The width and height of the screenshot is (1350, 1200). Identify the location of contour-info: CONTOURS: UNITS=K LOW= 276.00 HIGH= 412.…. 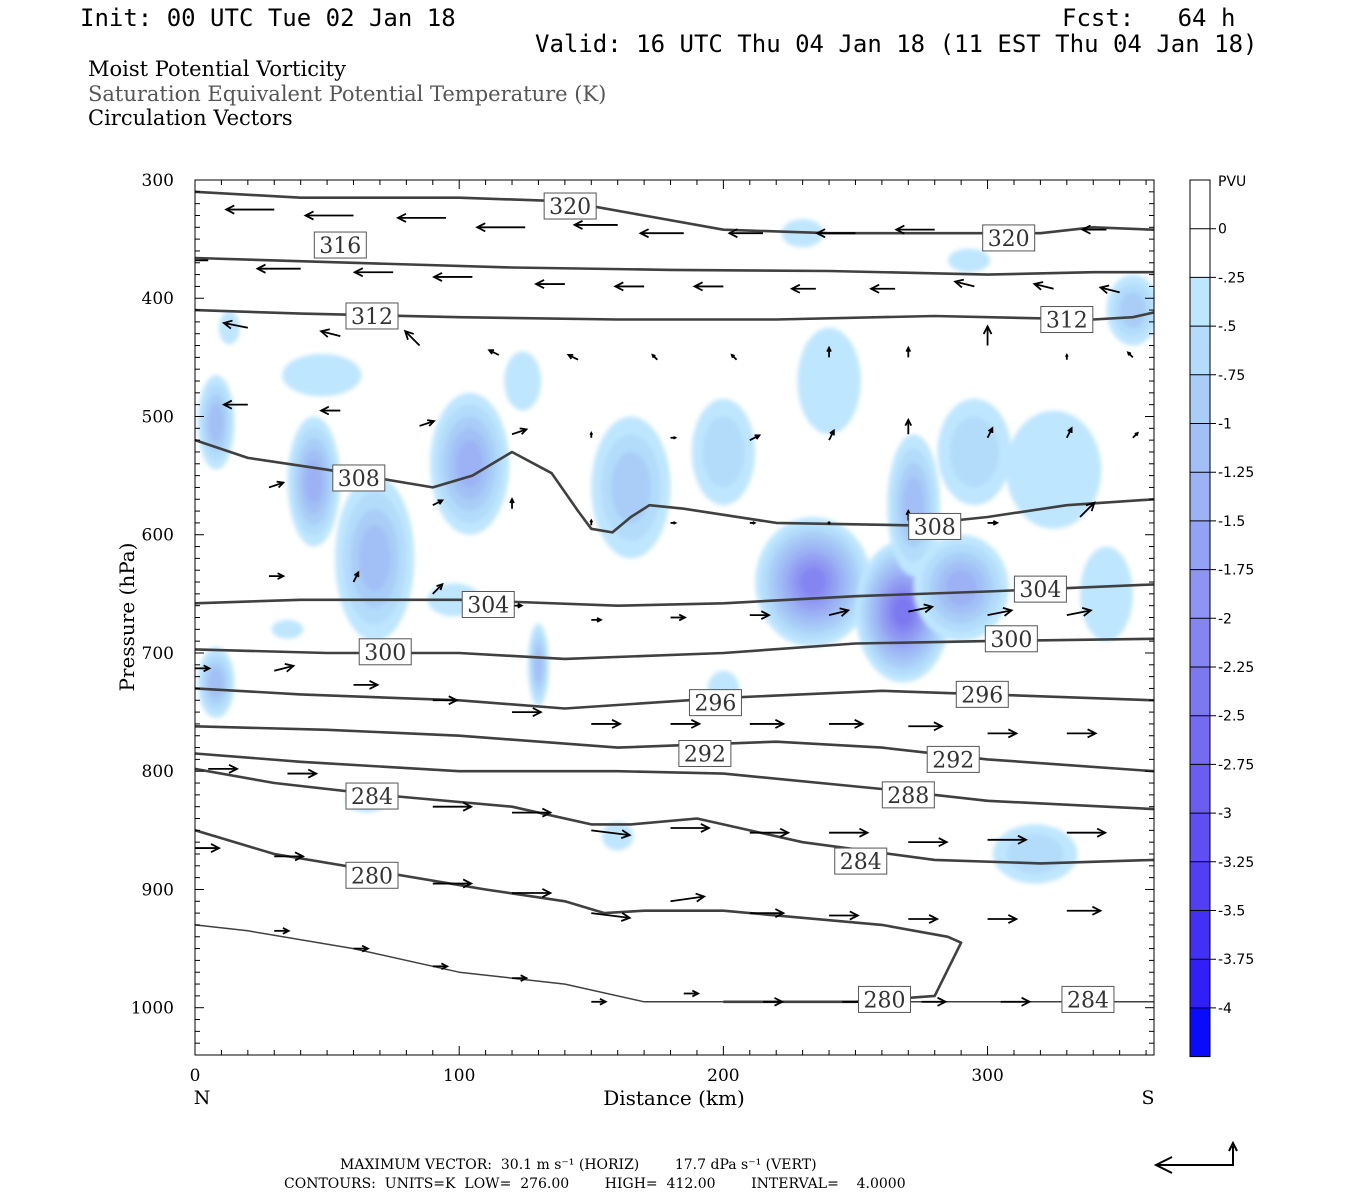
(595, 1184).